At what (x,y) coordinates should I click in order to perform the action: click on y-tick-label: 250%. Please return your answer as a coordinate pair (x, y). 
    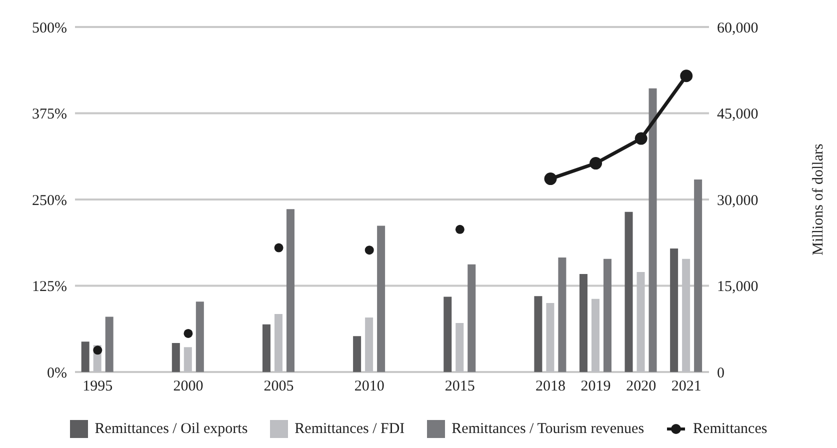
    Looking at the image, I should click on (49, 200).